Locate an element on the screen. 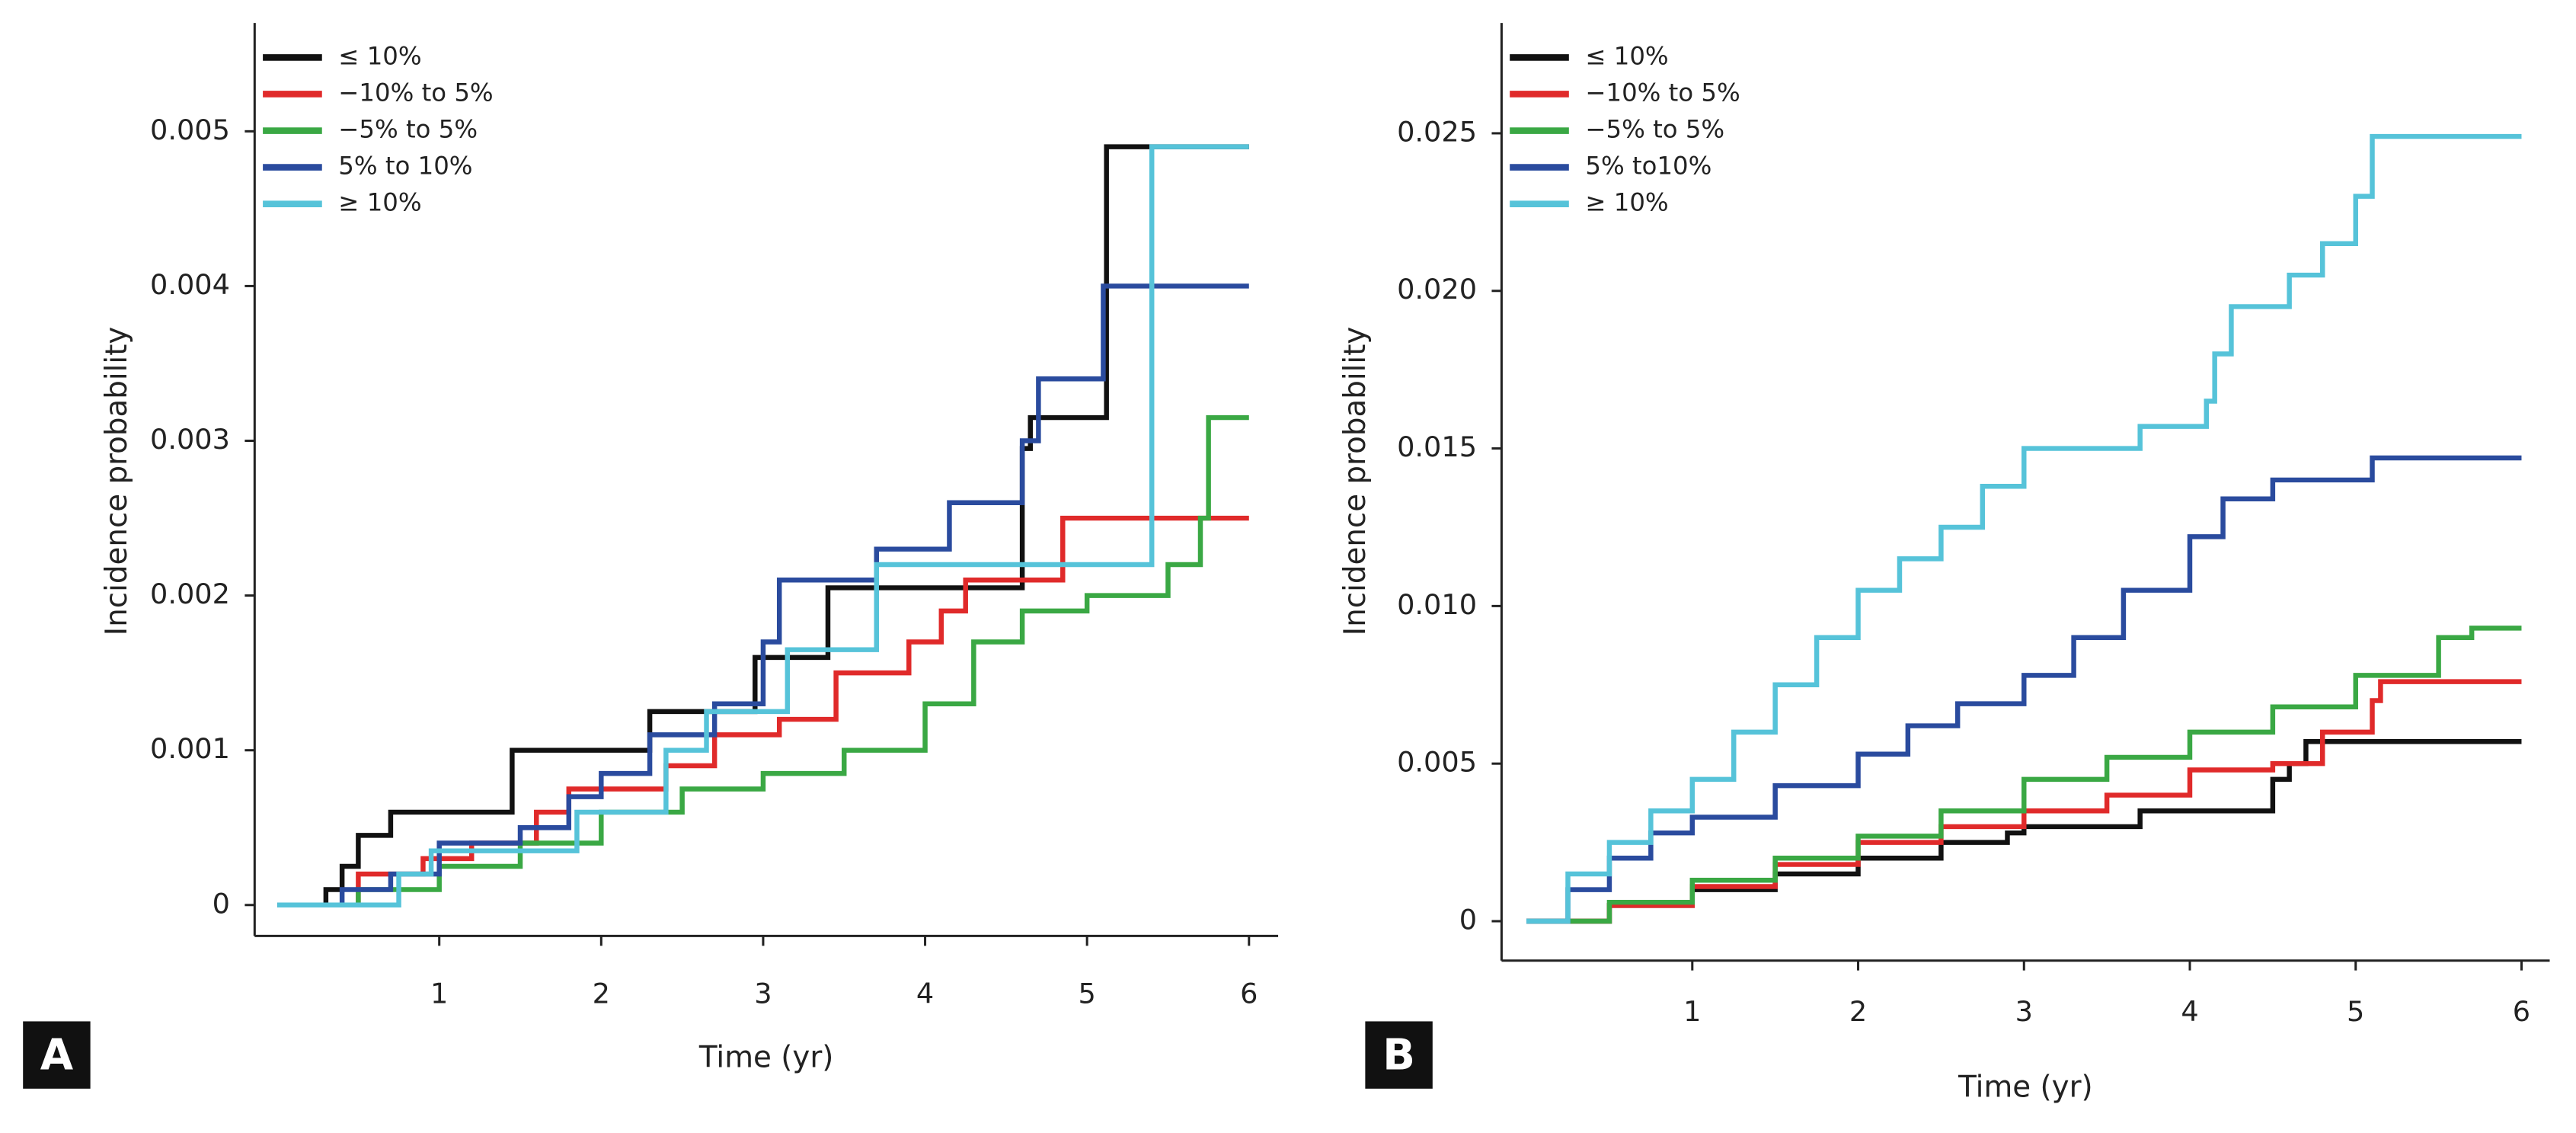  legend-label: 5% to10% is located at coordinates (1648, 166).